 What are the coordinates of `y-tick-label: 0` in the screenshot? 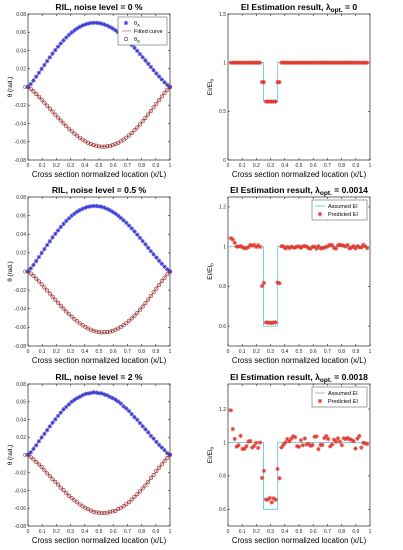 It's located at (24, 88).